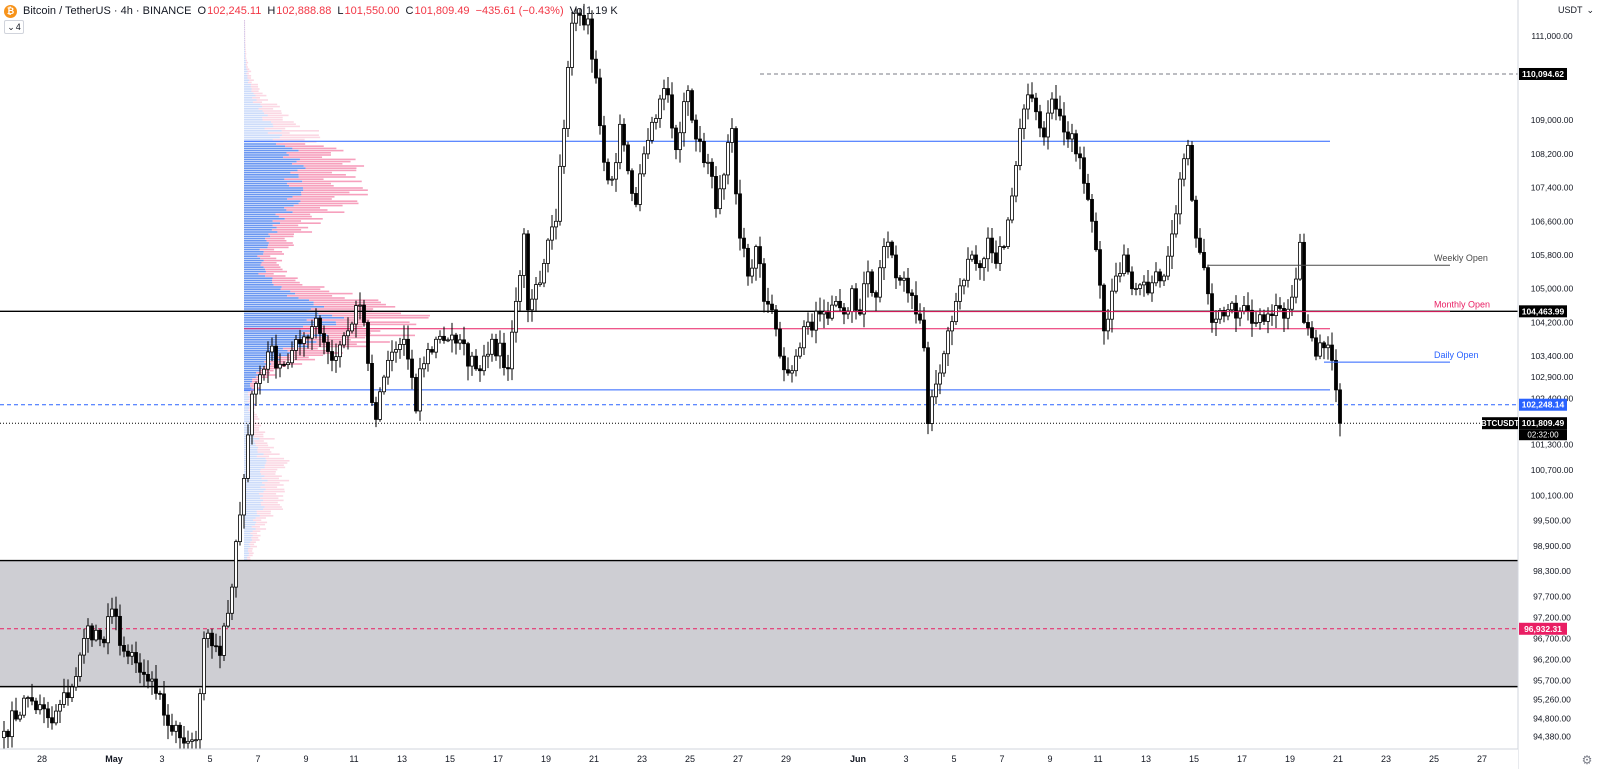 The width and height of the screenshot is (1600, 769). I want to click on price-tick-label: 105,000.00, so click(1552, 289).